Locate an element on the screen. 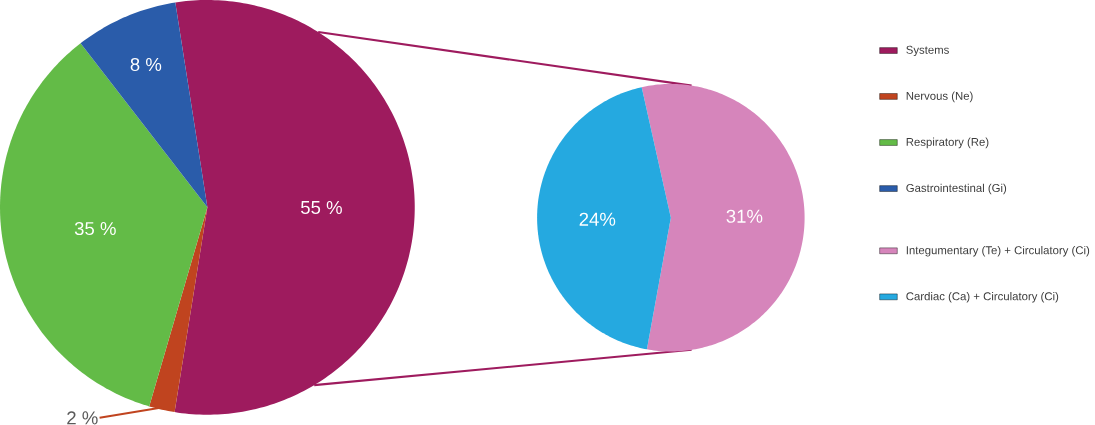 The height and width of the screenshot is (425, 1095). data-label: 31% is located at coordinates (744, 216).